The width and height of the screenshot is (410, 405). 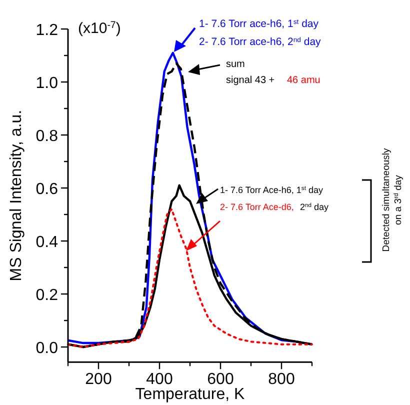 I want to click on annotation: 2$^{nd}$ day, so click(x=315, y=207).